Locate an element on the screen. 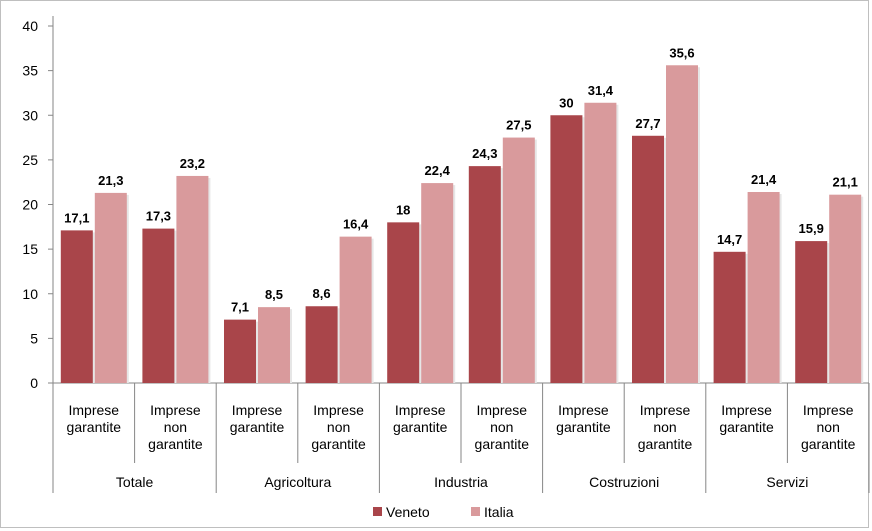  y-tick-label: 10 is located at coordinates (30, 294).